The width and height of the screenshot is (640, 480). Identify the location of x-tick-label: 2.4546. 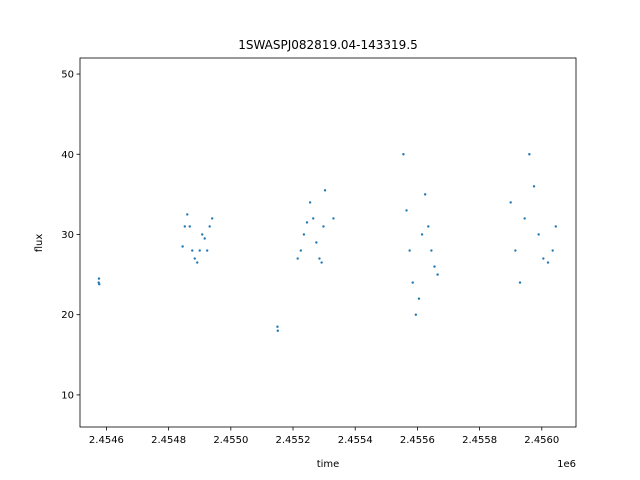
(106, 440).